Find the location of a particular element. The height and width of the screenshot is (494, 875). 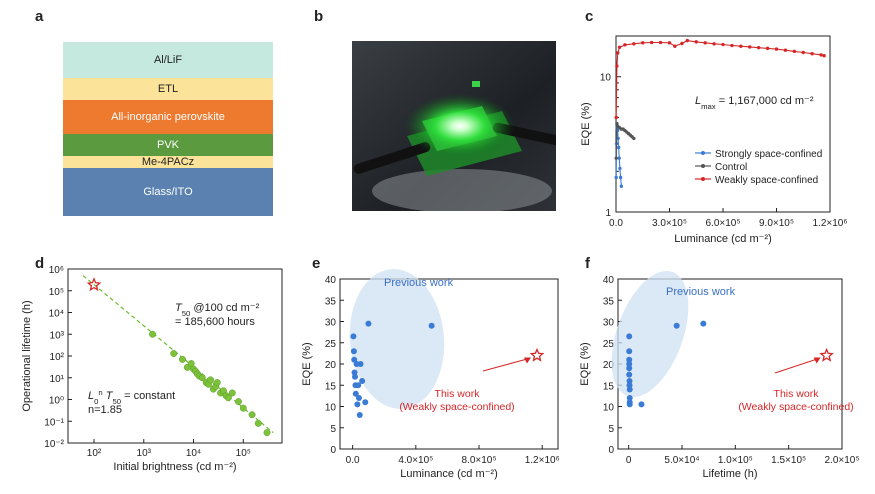

y-tick-label: 40 is located at coordinates (331, 280).